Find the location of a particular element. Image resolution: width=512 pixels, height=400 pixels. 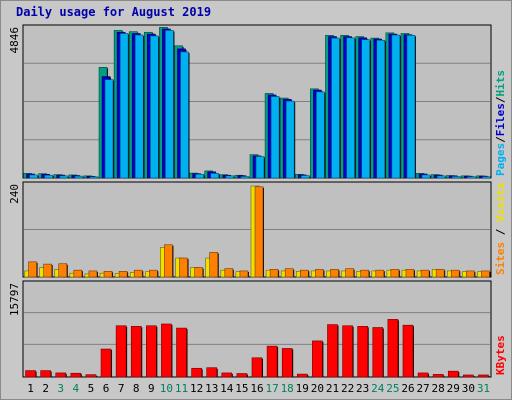

x-tick-label-day-1: 1 is located at coordinates (30, 388).